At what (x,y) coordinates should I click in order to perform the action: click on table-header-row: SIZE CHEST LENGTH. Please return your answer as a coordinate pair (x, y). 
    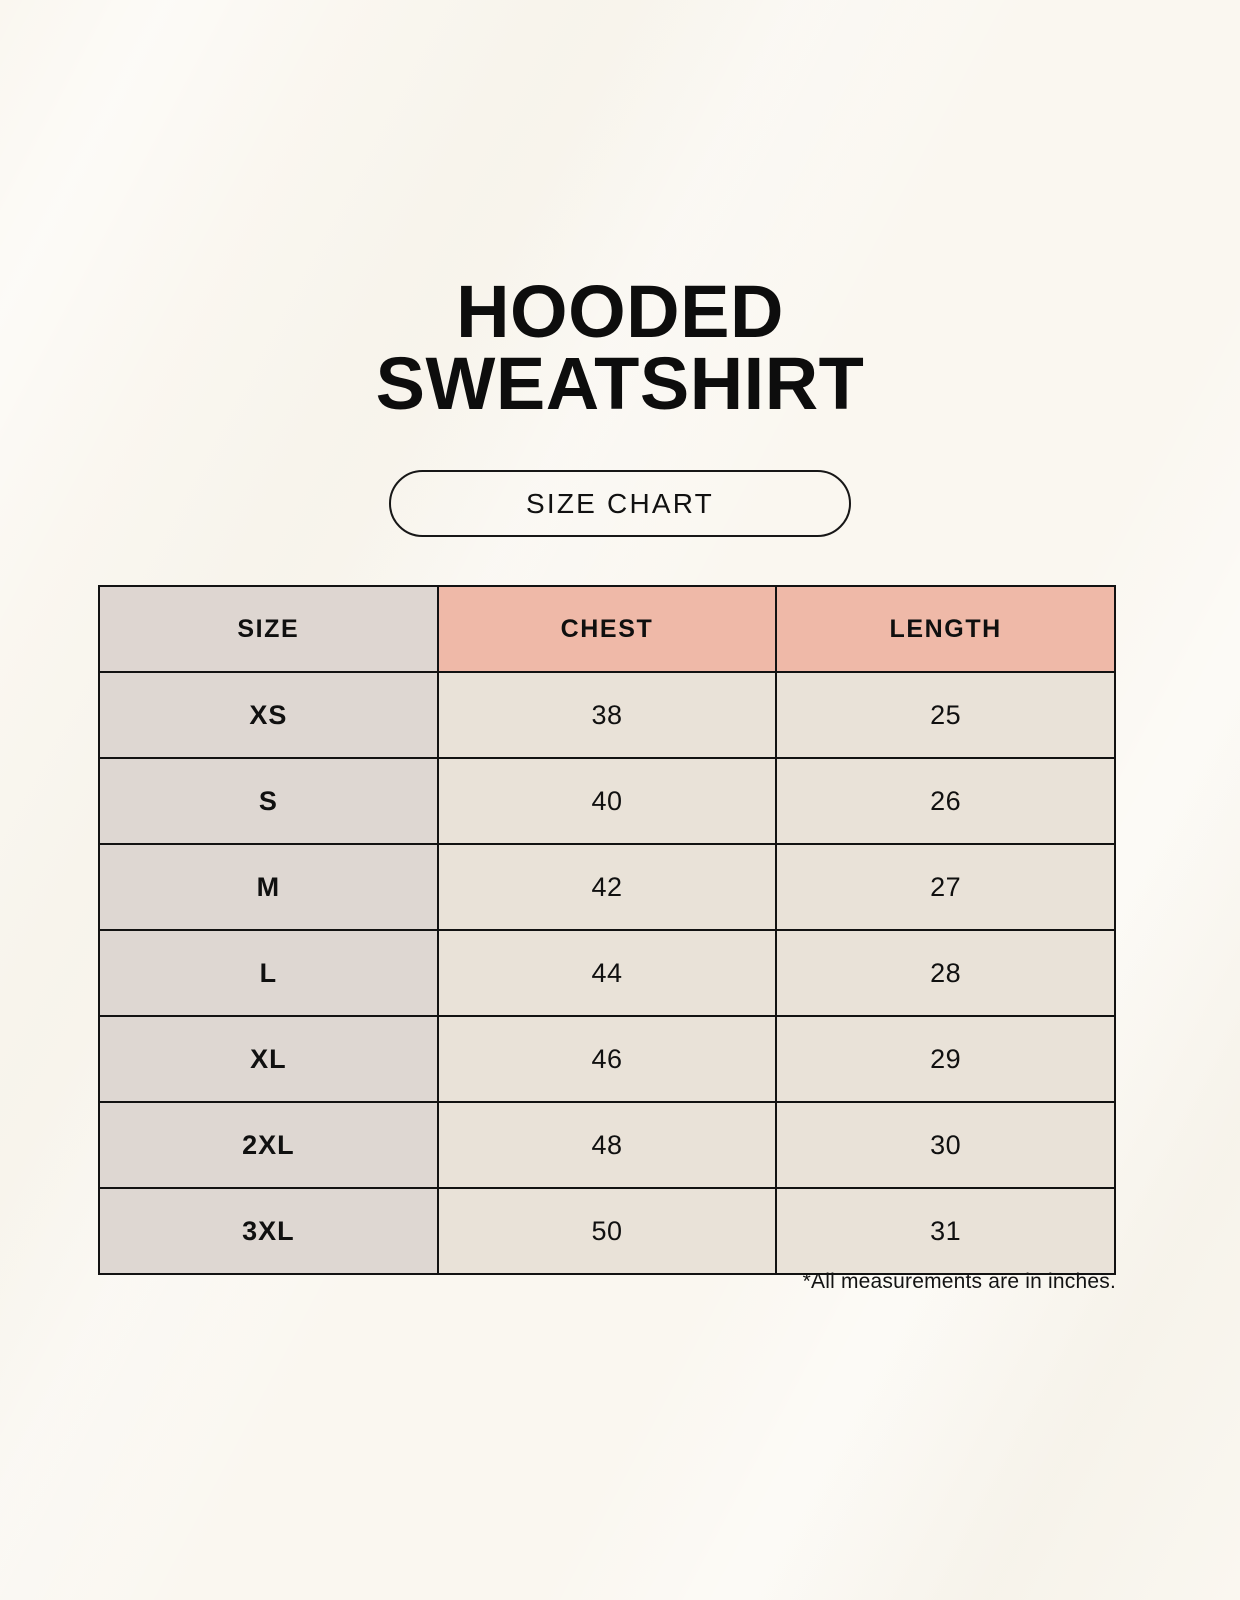
    Looking at the image, I should click on (607, 629).